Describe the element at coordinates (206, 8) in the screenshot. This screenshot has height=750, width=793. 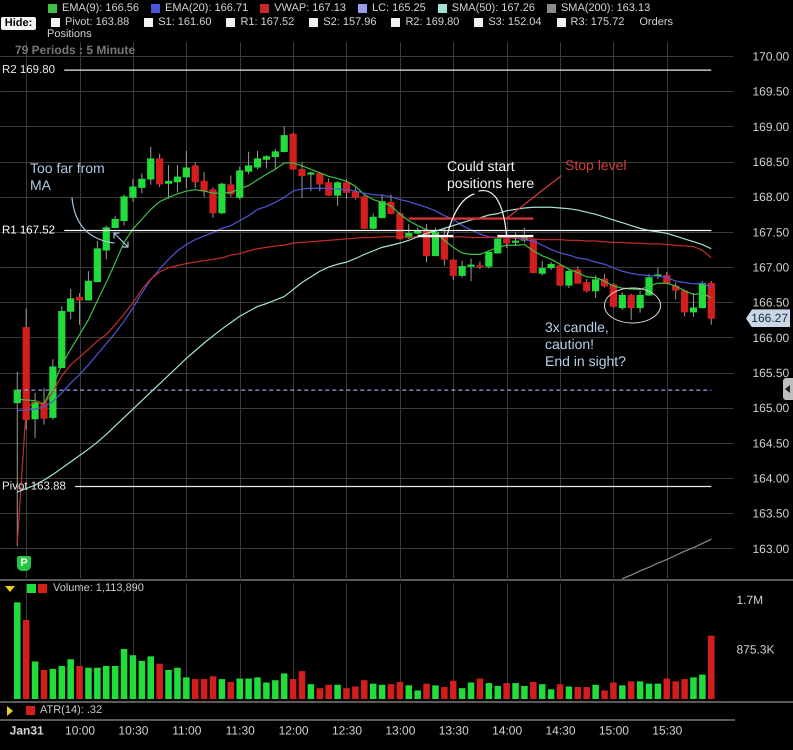
I see `legend-label: EMA(20): 166.71` at that location.